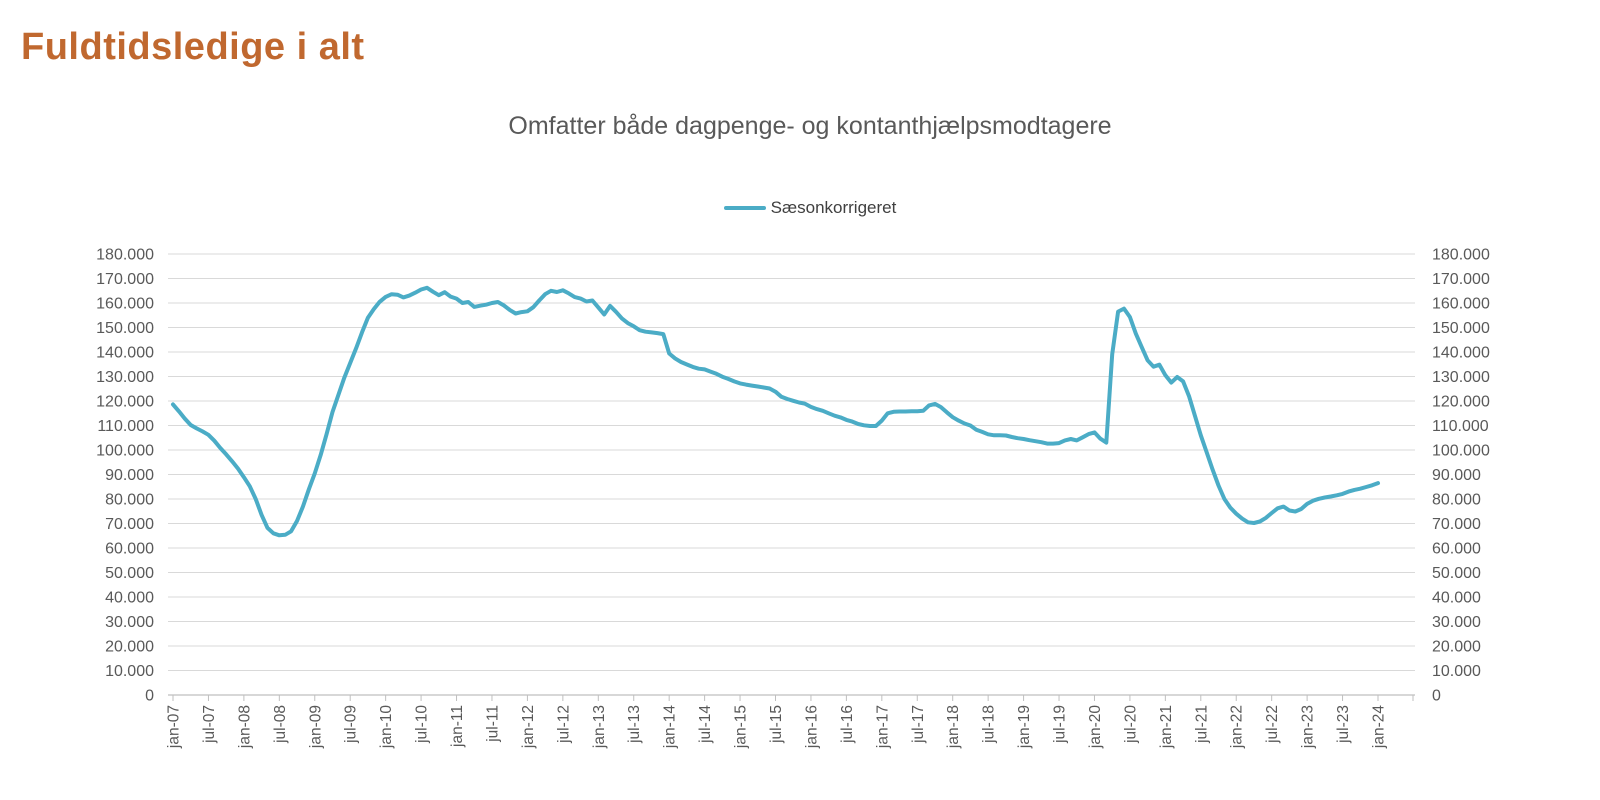 This screenshot has height=800, width=1600. What do you see at coordinates (670, 727) in the screenshot?
I see `x-axis-label: jan-14` at bounding box center [670, 727].